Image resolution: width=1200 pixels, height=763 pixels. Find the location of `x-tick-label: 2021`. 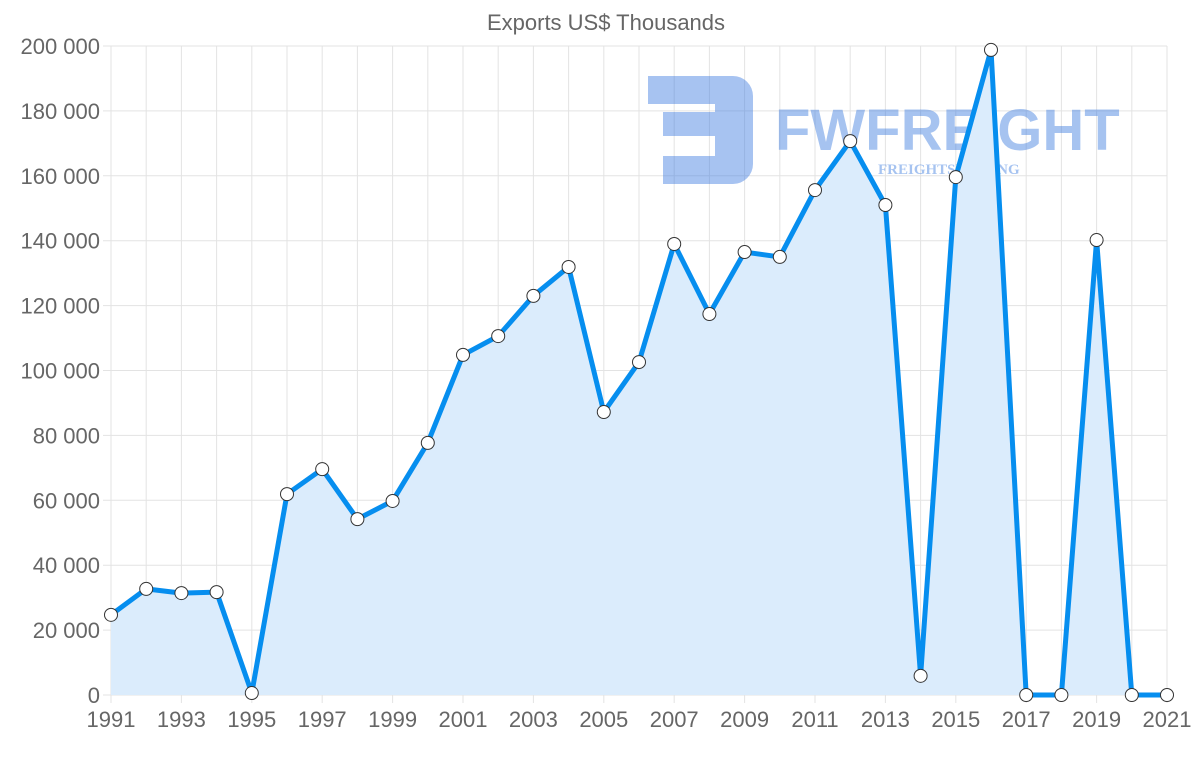

x-tick-label: 2021 is located at coordinates (1167, 719).